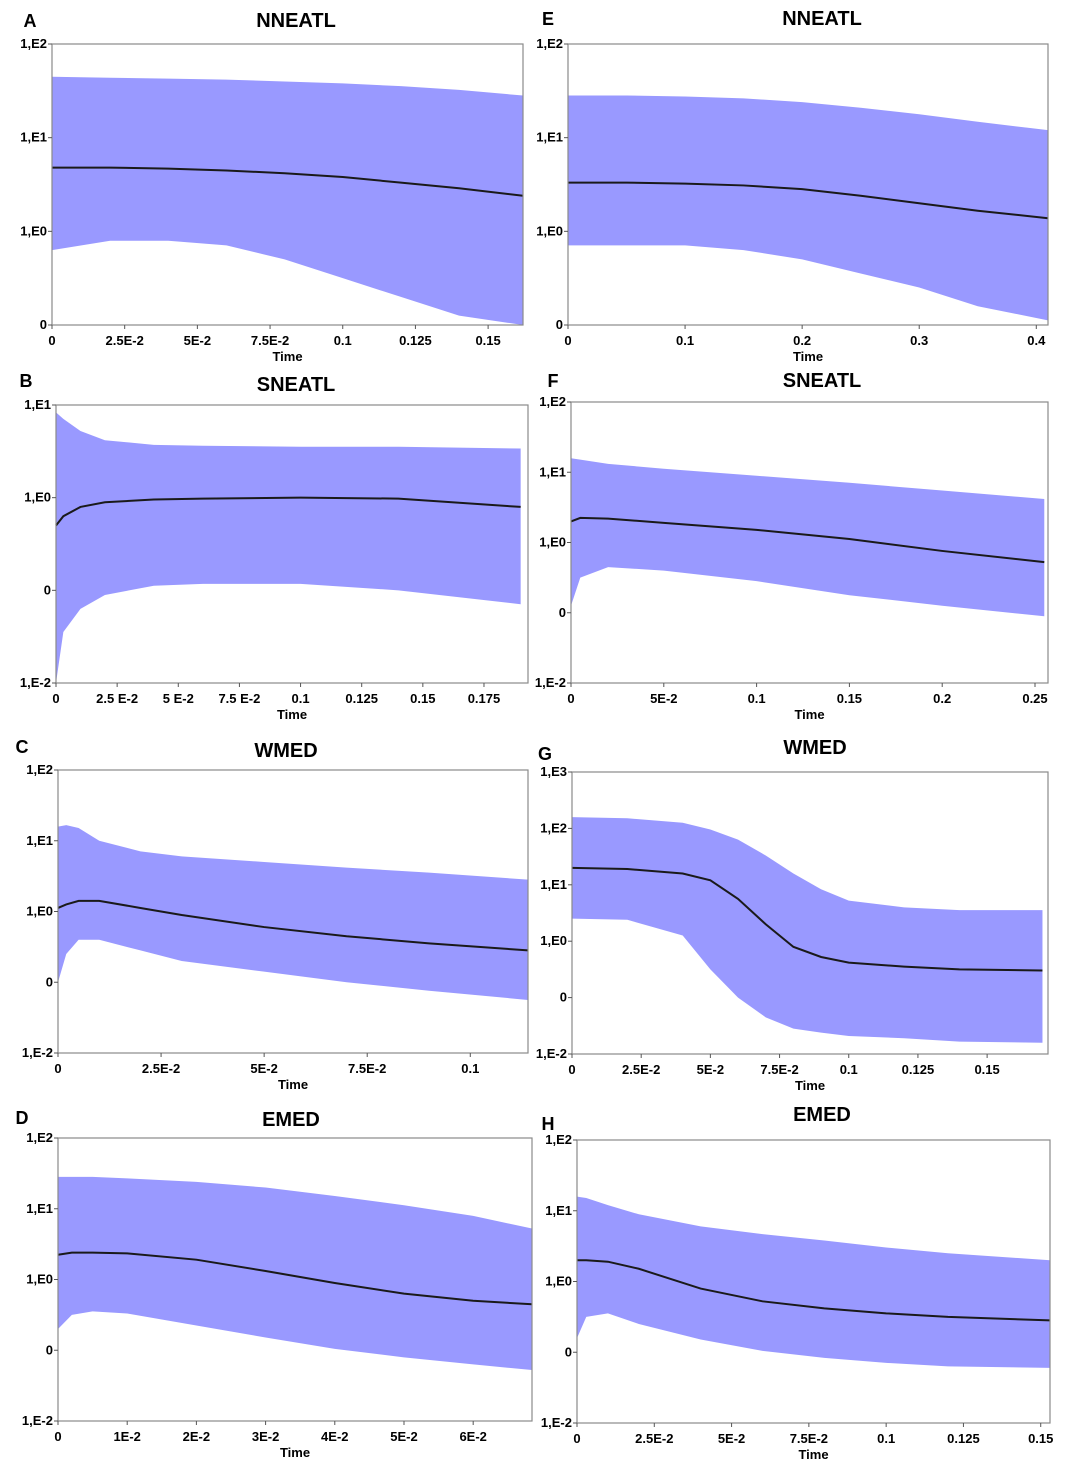 The image size is (1068, 1460). I want to click on x-tick-label: 7.5 E-2, so click(239, 698).